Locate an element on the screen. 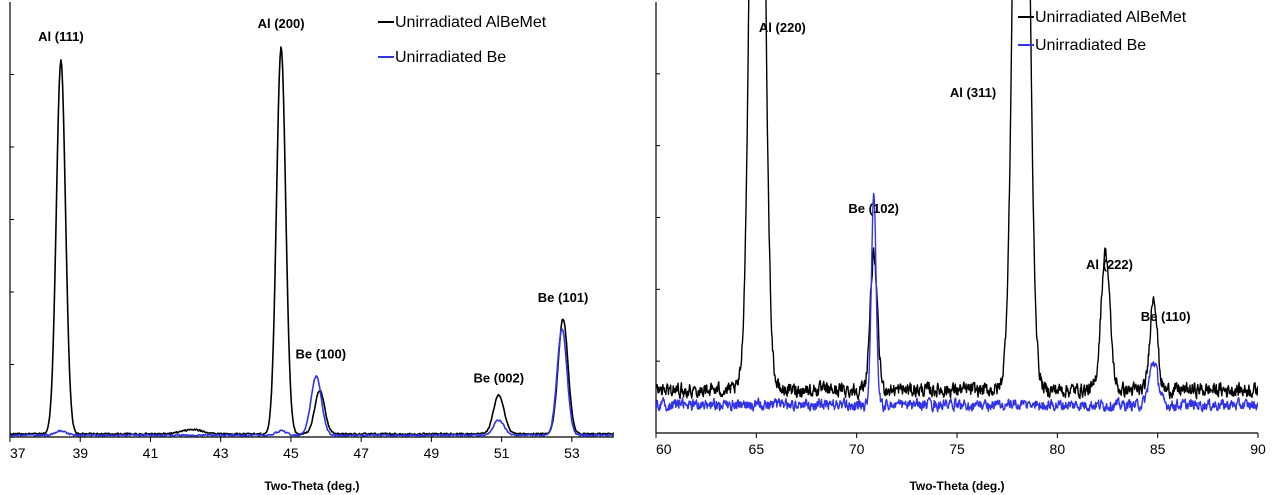 This screenshot has width=1276, height=495. right-peak-label: Al (220) is located at coordinates (782, 27).